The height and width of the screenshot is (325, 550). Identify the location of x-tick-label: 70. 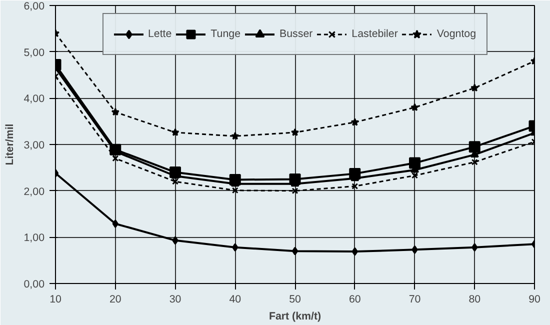
(414, 300).